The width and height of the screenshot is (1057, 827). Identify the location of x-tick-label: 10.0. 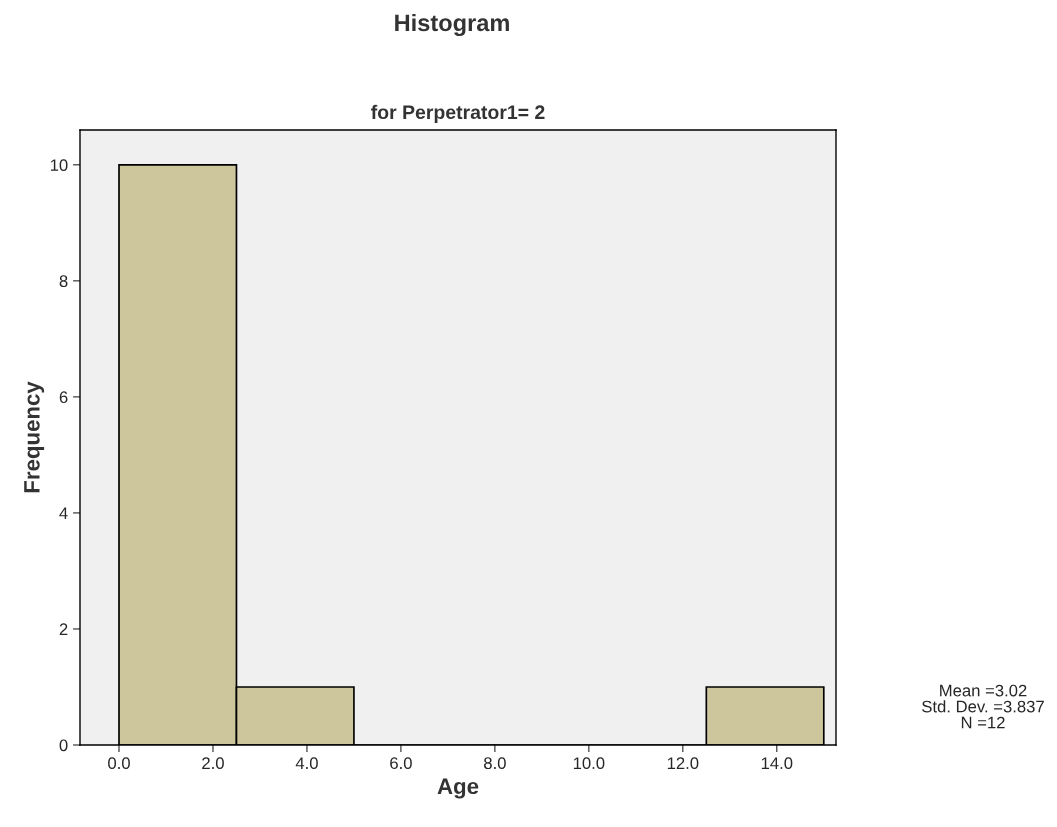
(589, 763).